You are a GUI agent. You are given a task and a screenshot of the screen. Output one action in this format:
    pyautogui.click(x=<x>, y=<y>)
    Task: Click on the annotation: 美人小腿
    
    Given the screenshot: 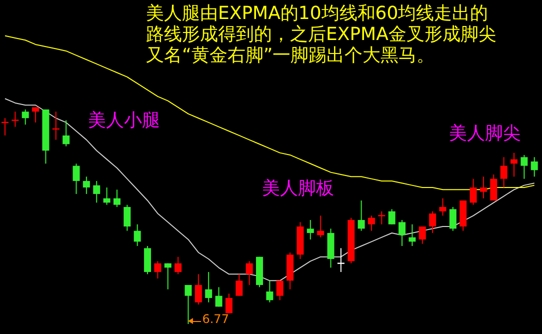 What is the action you would take?
    pyautogui.click(x=124, y=120)
    